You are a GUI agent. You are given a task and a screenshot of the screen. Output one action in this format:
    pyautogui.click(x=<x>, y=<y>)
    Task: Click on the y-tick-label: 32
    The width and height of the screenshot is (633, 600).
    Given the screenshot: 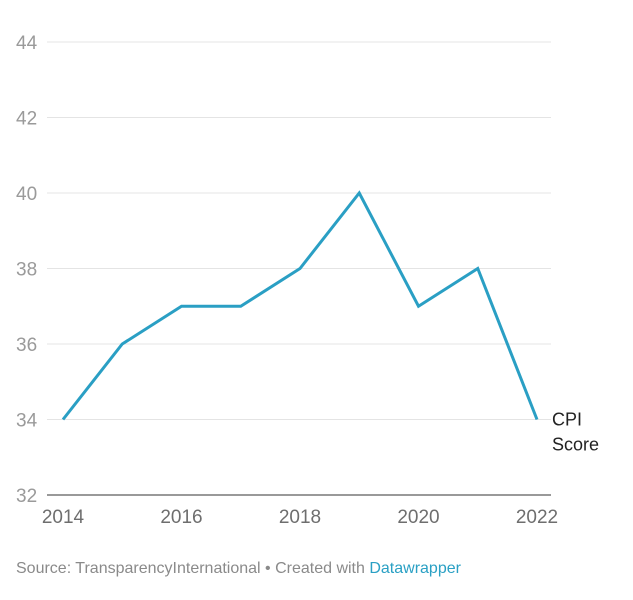 What is the action you would take?
    pyautogui.click(x=26, y=496)
    